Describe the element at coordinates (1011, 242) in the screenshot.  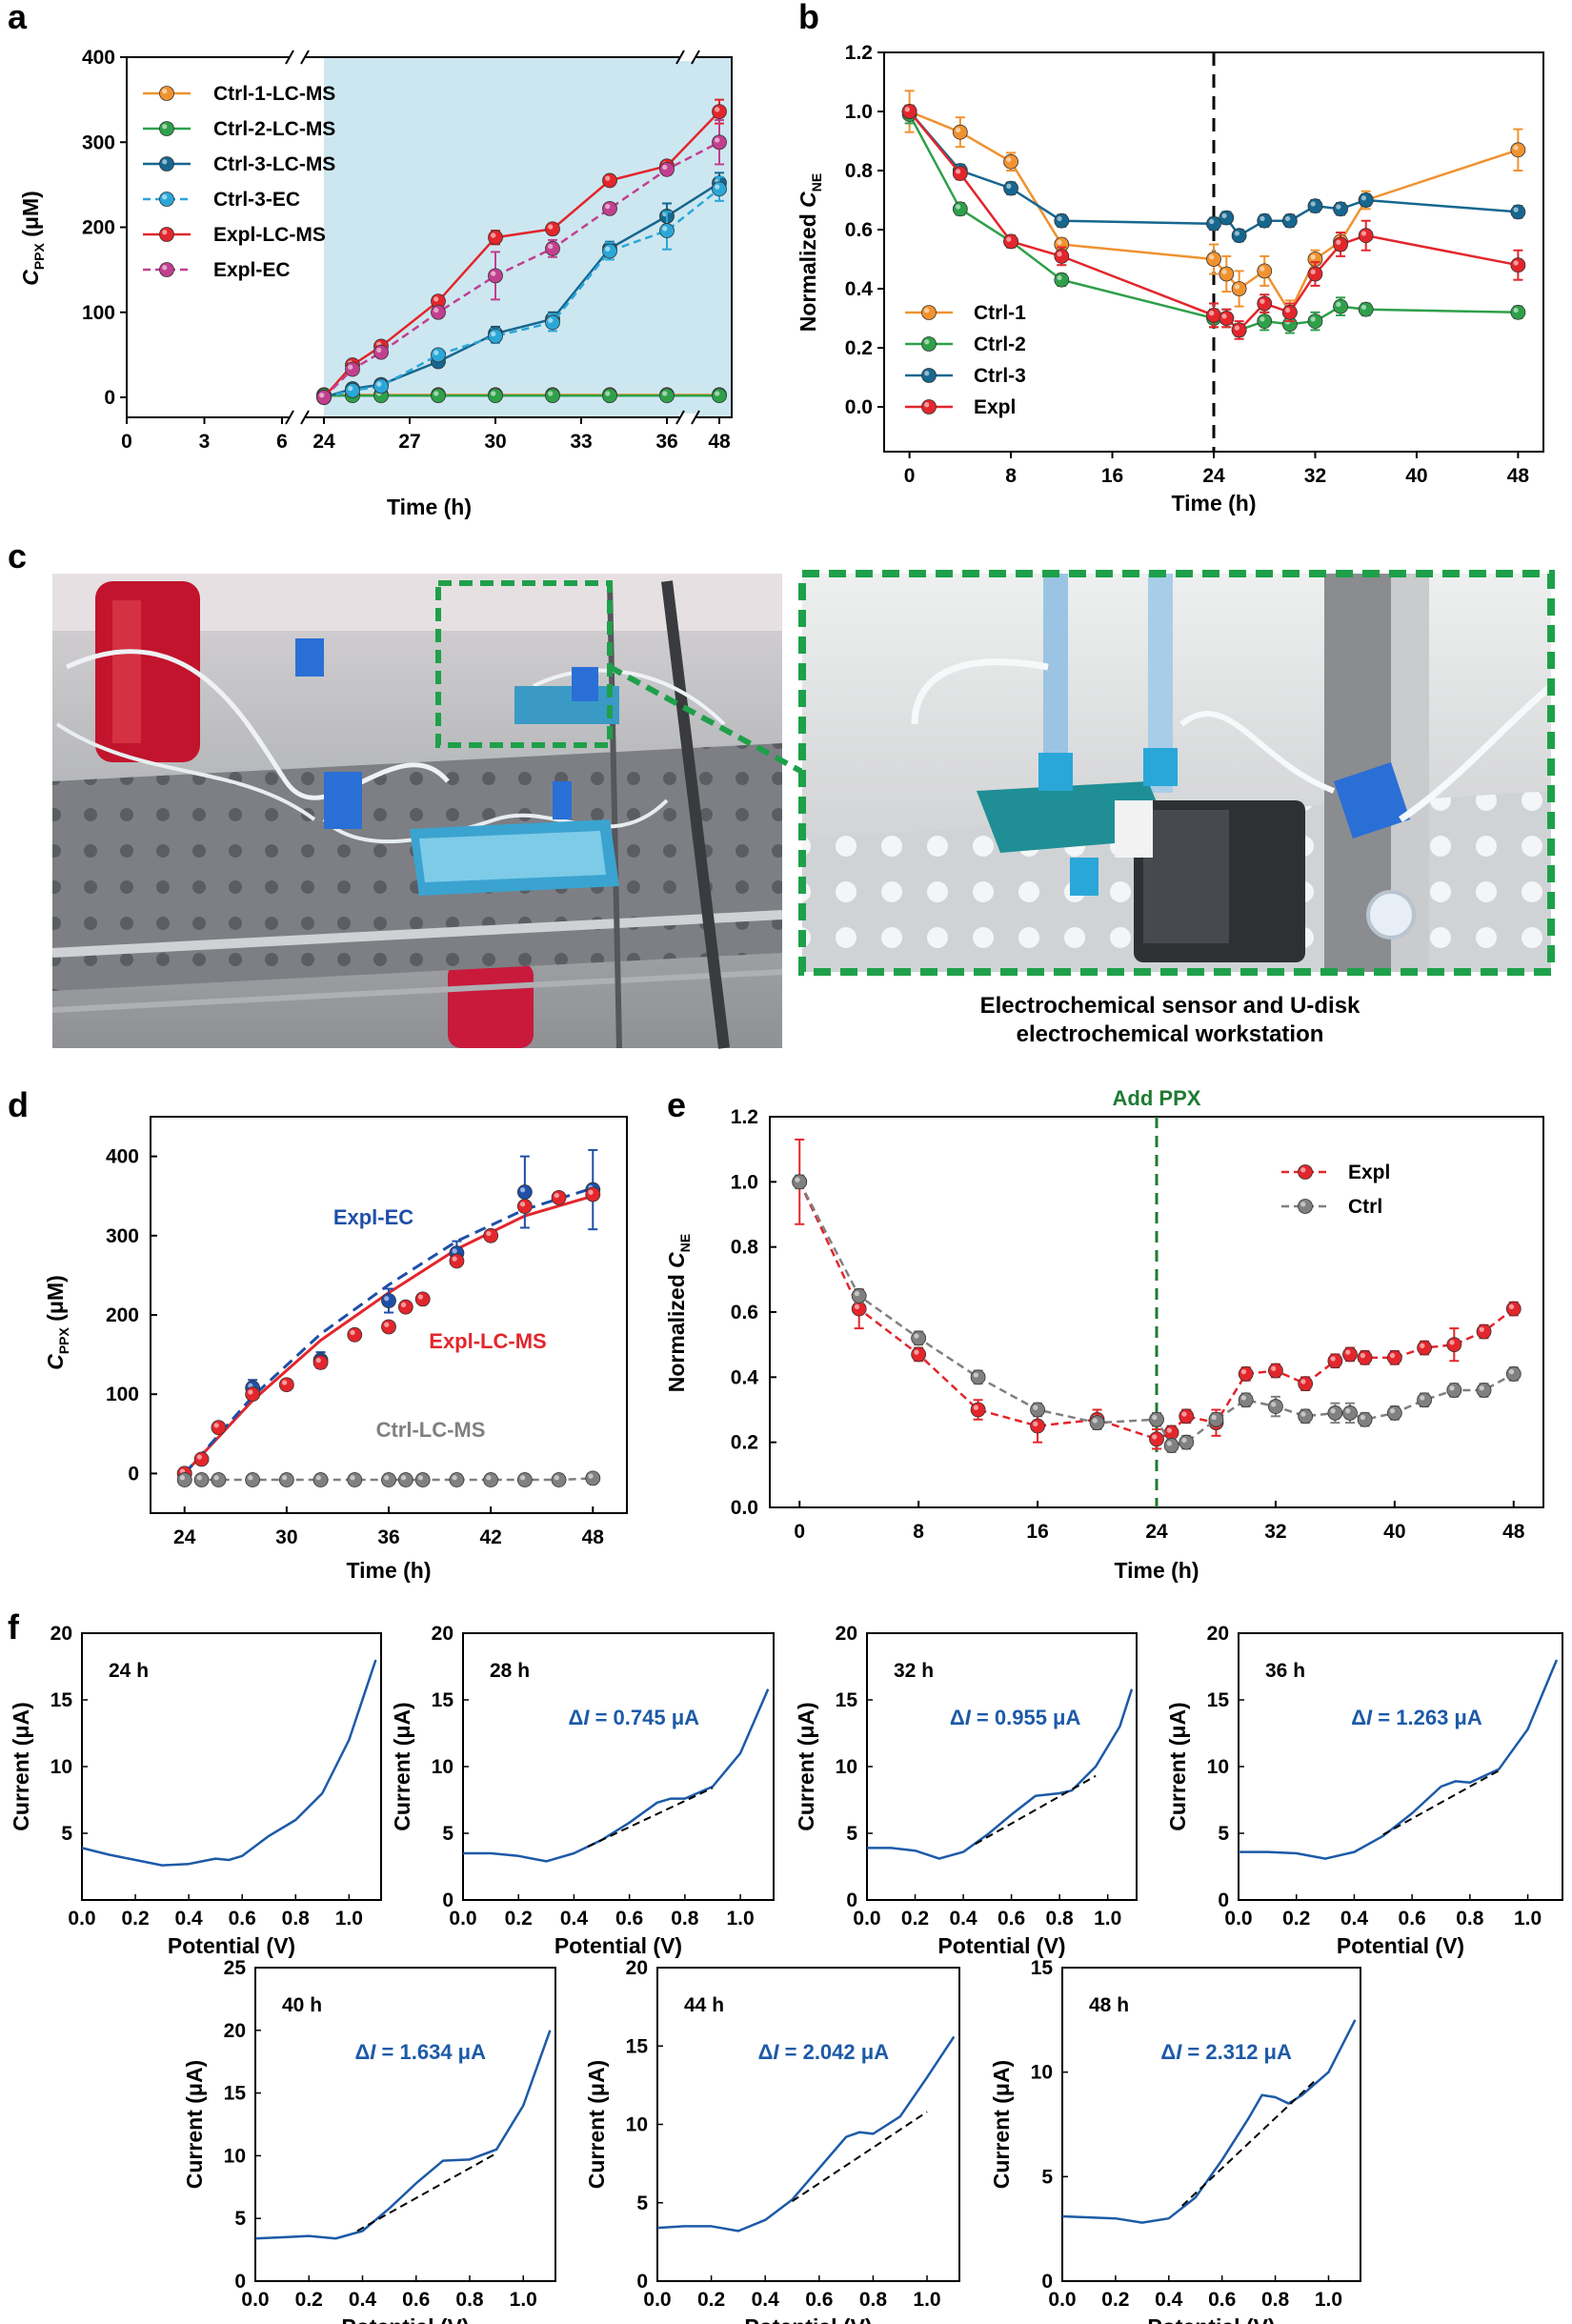
I see `point-Expl` at that location.